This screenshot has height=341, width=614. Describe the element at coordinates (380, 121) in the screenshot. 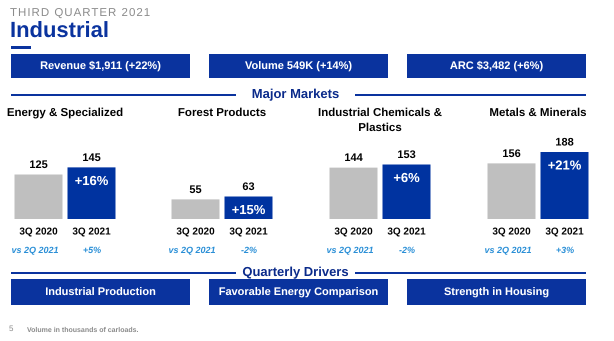

I see `chart-title: Industrial Chemicals & Plastics` at that location.